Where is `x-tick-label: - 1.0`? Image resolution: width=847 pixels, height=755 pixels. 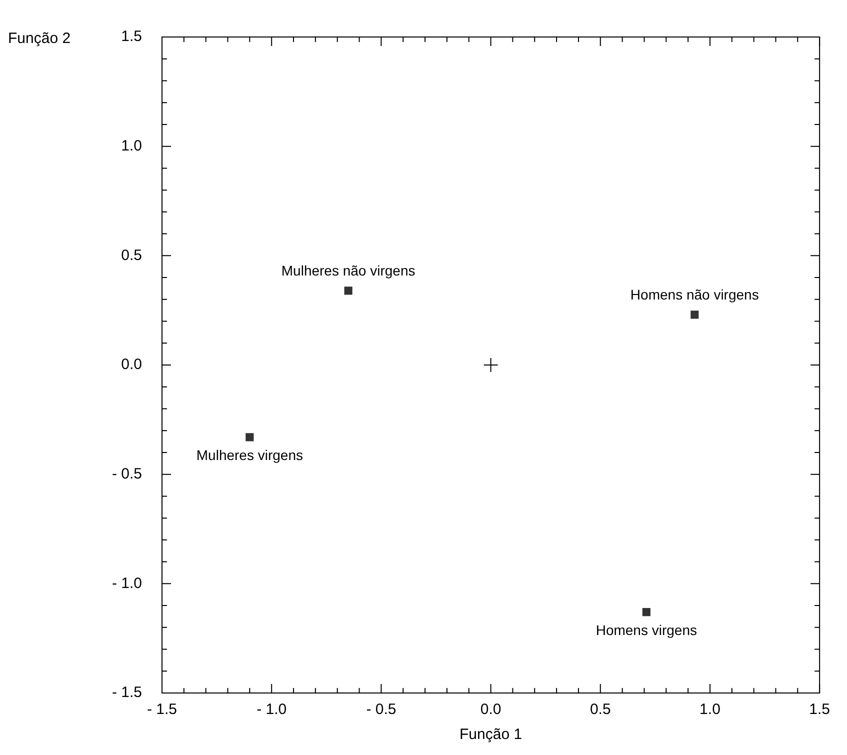 x-tick-label: - 1.0 is located at coordinates (271, 709).